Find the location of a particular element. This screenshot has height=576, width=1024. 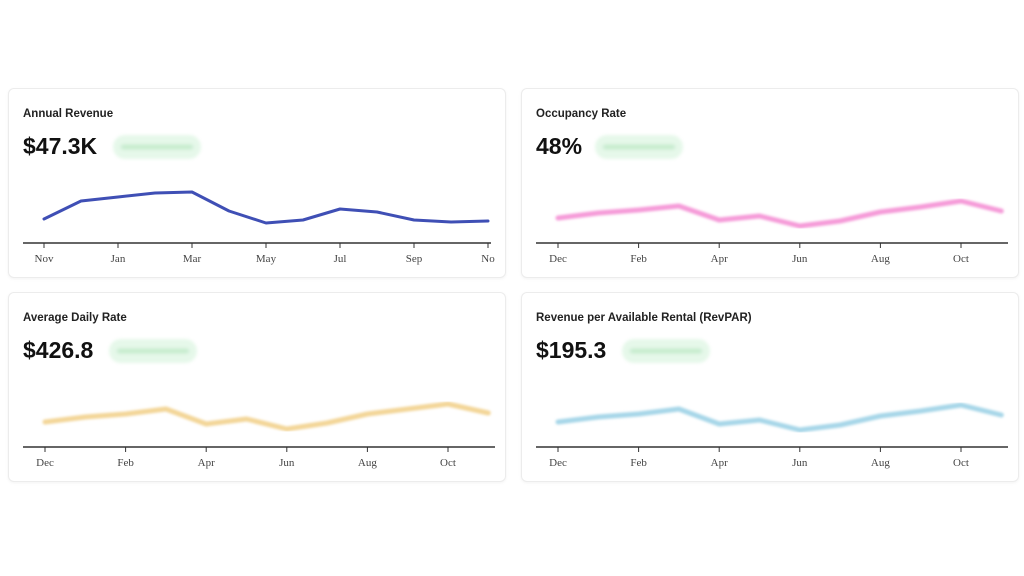

x-tick-label: Sep is located at coordinates (414, 259).